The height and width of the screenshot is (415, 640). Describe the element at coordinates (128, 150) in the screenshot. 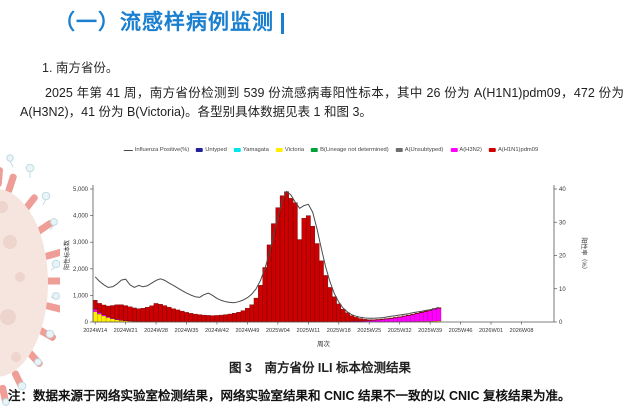

I see `legend-line-swatch` at that location.